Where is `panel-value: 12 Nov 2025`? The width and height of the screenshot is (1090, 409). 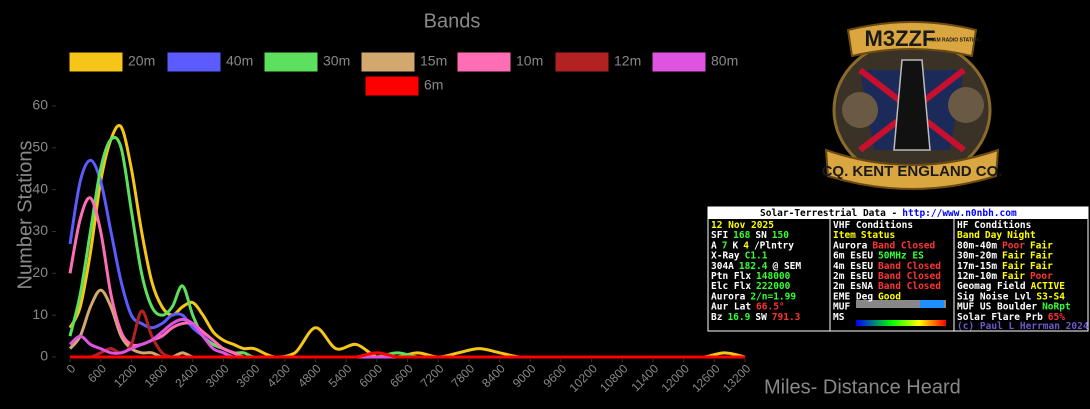 panel-value: 12 Nov 2025 is located at coordinates (742, 225).